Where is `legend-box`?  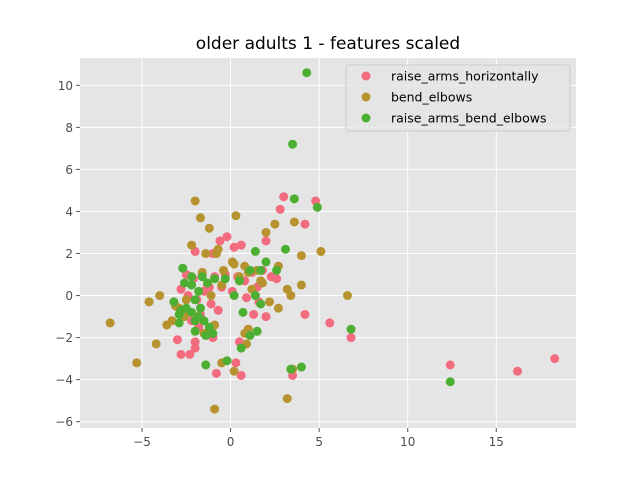
legend-box is located at coordinates (458, 98).